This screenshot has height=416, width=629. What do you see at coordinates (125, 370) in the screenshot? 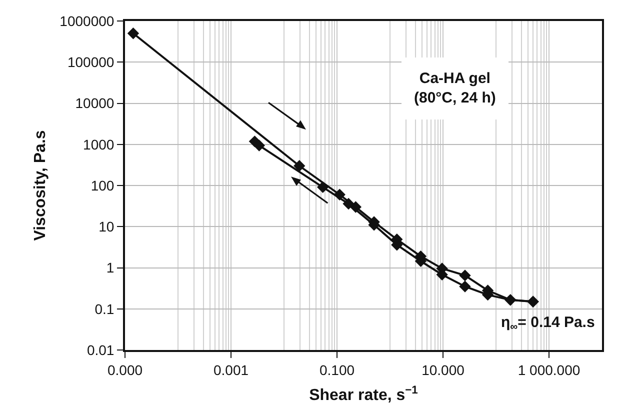
I see `x-tick-label: 0.000` at bounding box center [125, 370].